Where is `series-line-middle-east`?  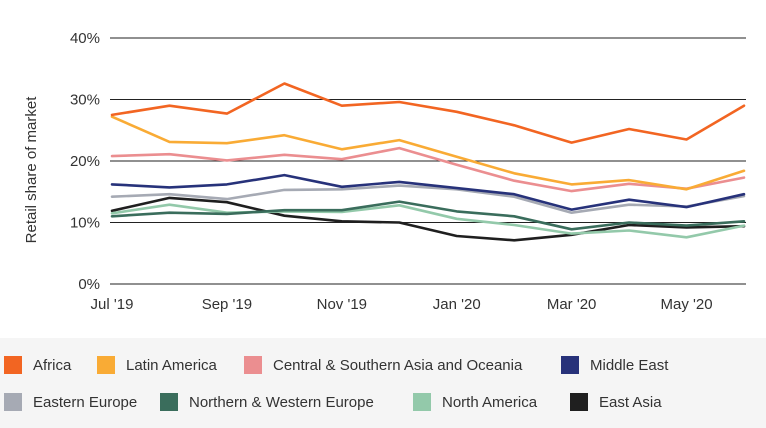 series-line-middle-east is located at coordinates (428, 192).